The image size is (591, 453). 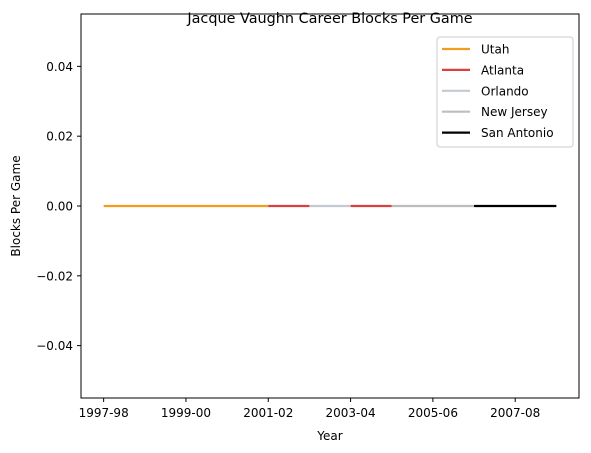 What do you see at coordinates (475, 50) in the screenshot?
I see `legend-item-utah: Utah` at bounding box center [475, 50].